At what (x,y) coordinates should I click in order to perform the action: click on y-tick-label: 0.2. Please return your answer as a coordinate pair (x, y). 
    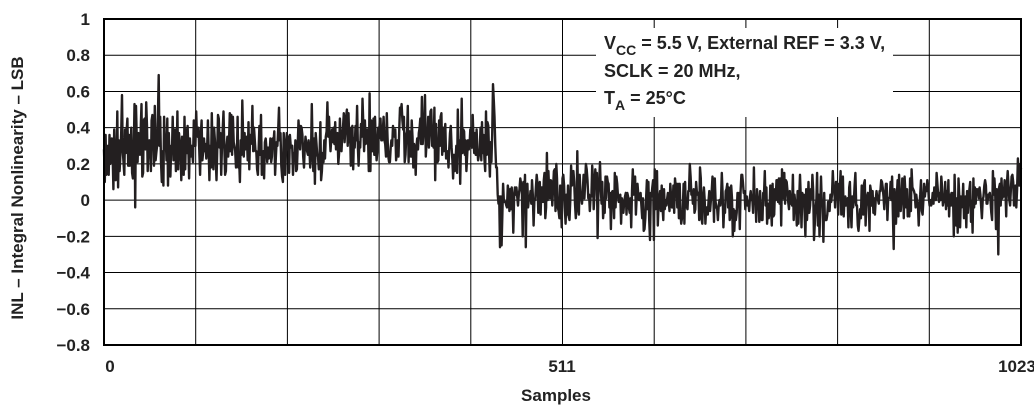
    Looking at the image, I should click on (78, 164).